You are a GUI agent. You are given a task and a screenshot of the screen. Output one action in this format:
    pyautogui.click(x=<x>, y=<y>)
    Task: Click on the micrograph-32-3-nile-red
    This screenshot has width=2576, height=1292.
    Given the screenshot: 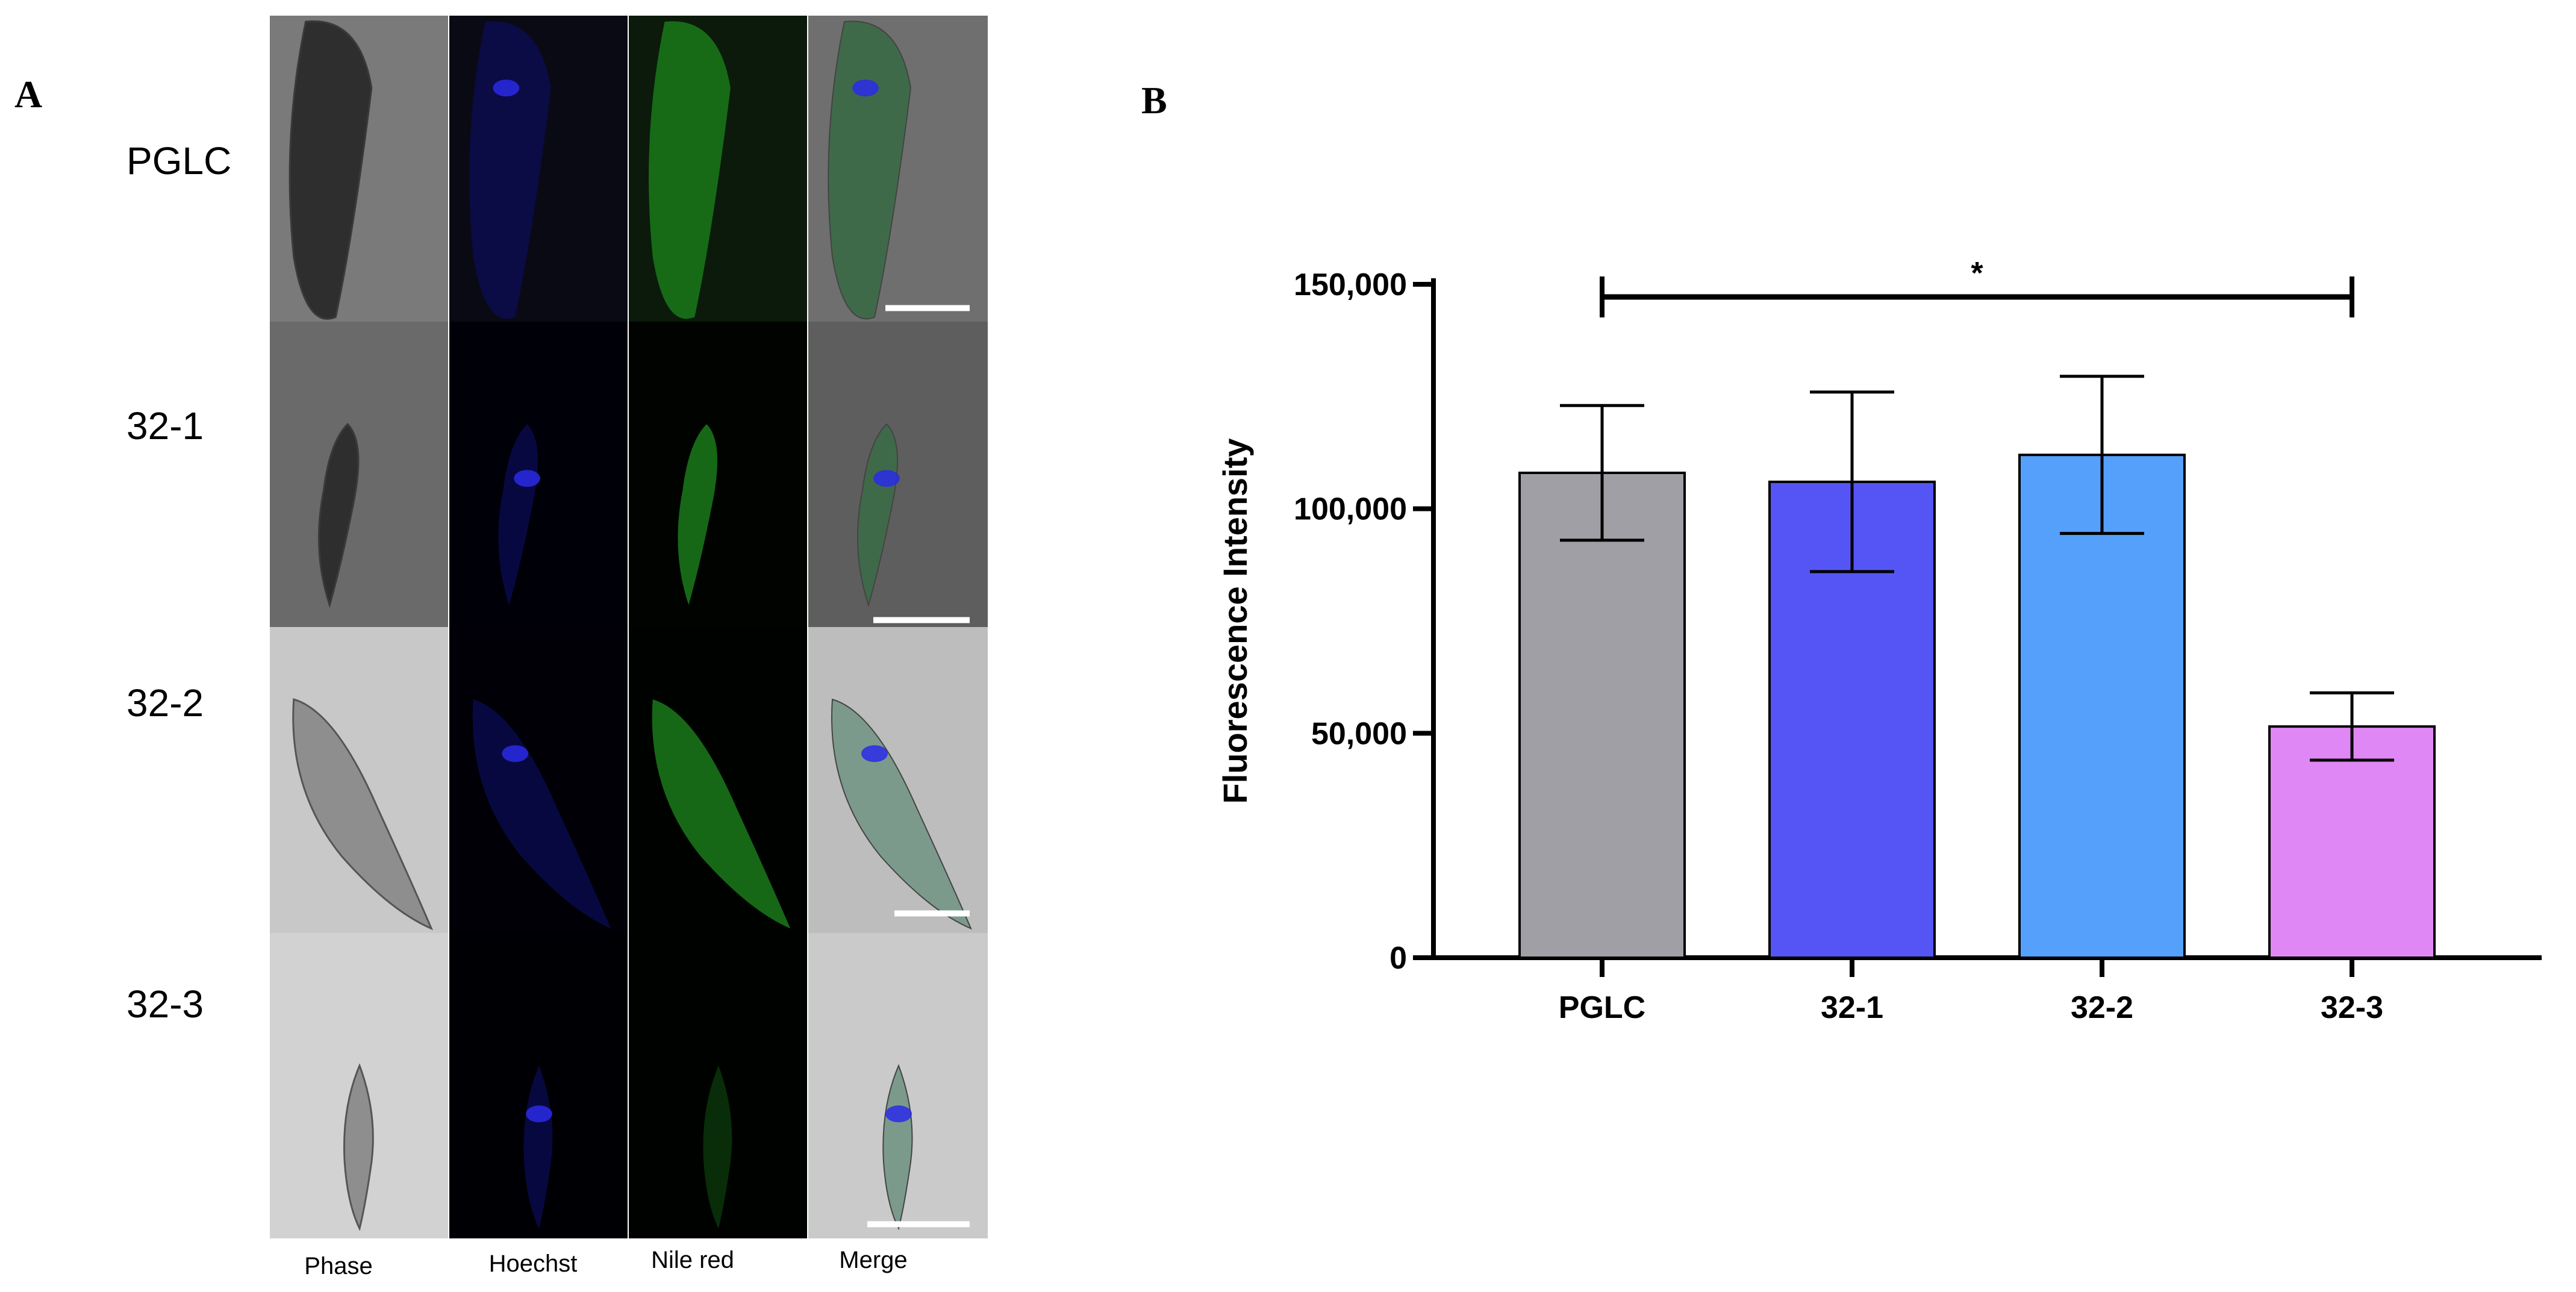 What is the action you would take?
    pyautogui.click(x=718, y=1085)
    